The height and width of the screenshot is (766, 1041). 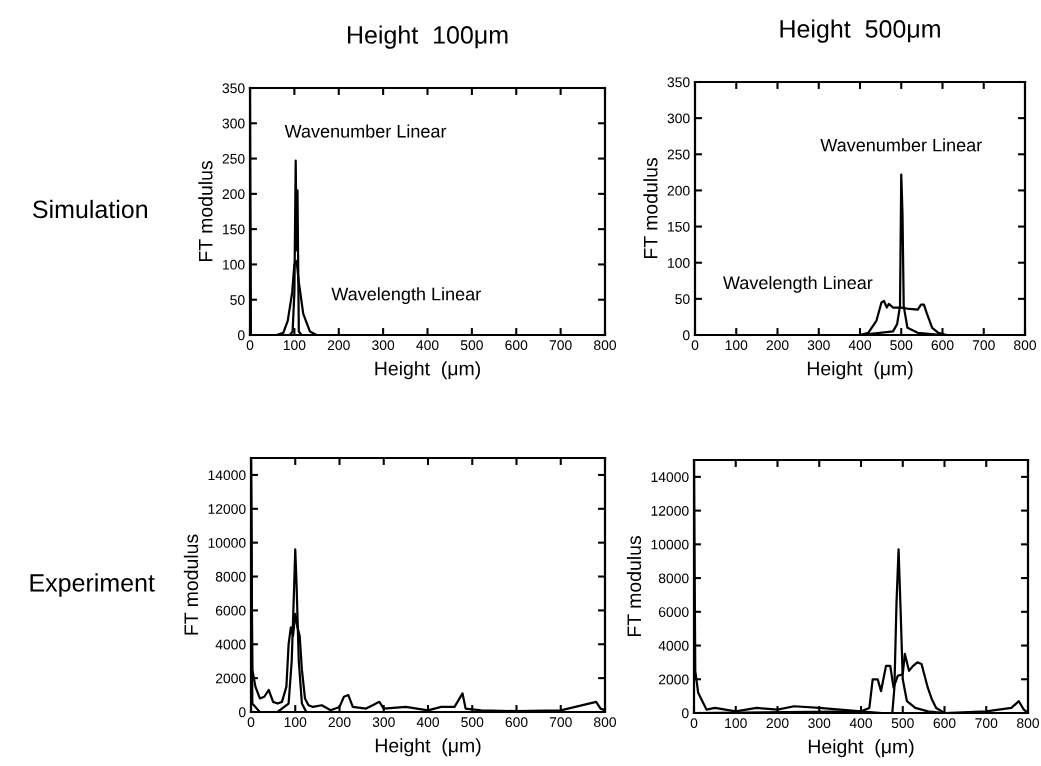 I want to click on text: Experiment, so click(x=92, y=585).